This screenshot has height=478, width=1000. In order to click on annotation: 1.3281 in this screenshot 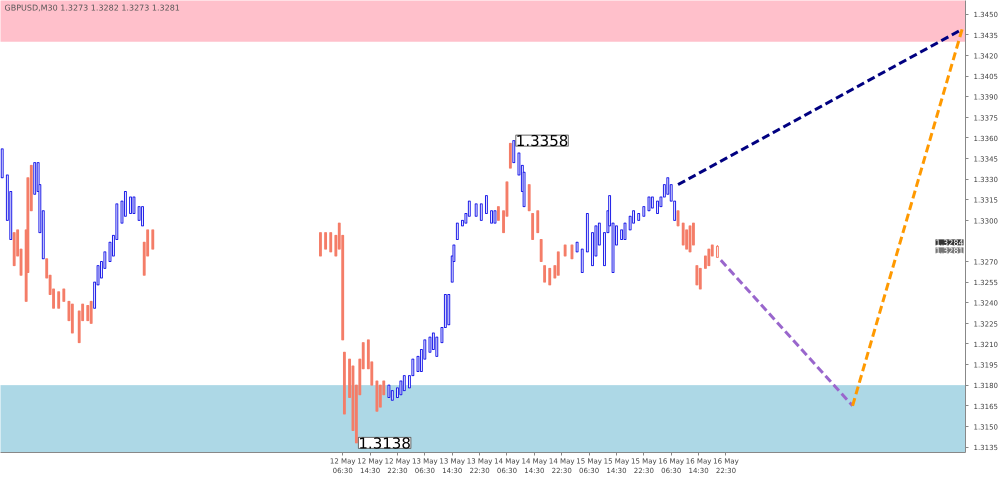, I will do `click(950, 251)`.